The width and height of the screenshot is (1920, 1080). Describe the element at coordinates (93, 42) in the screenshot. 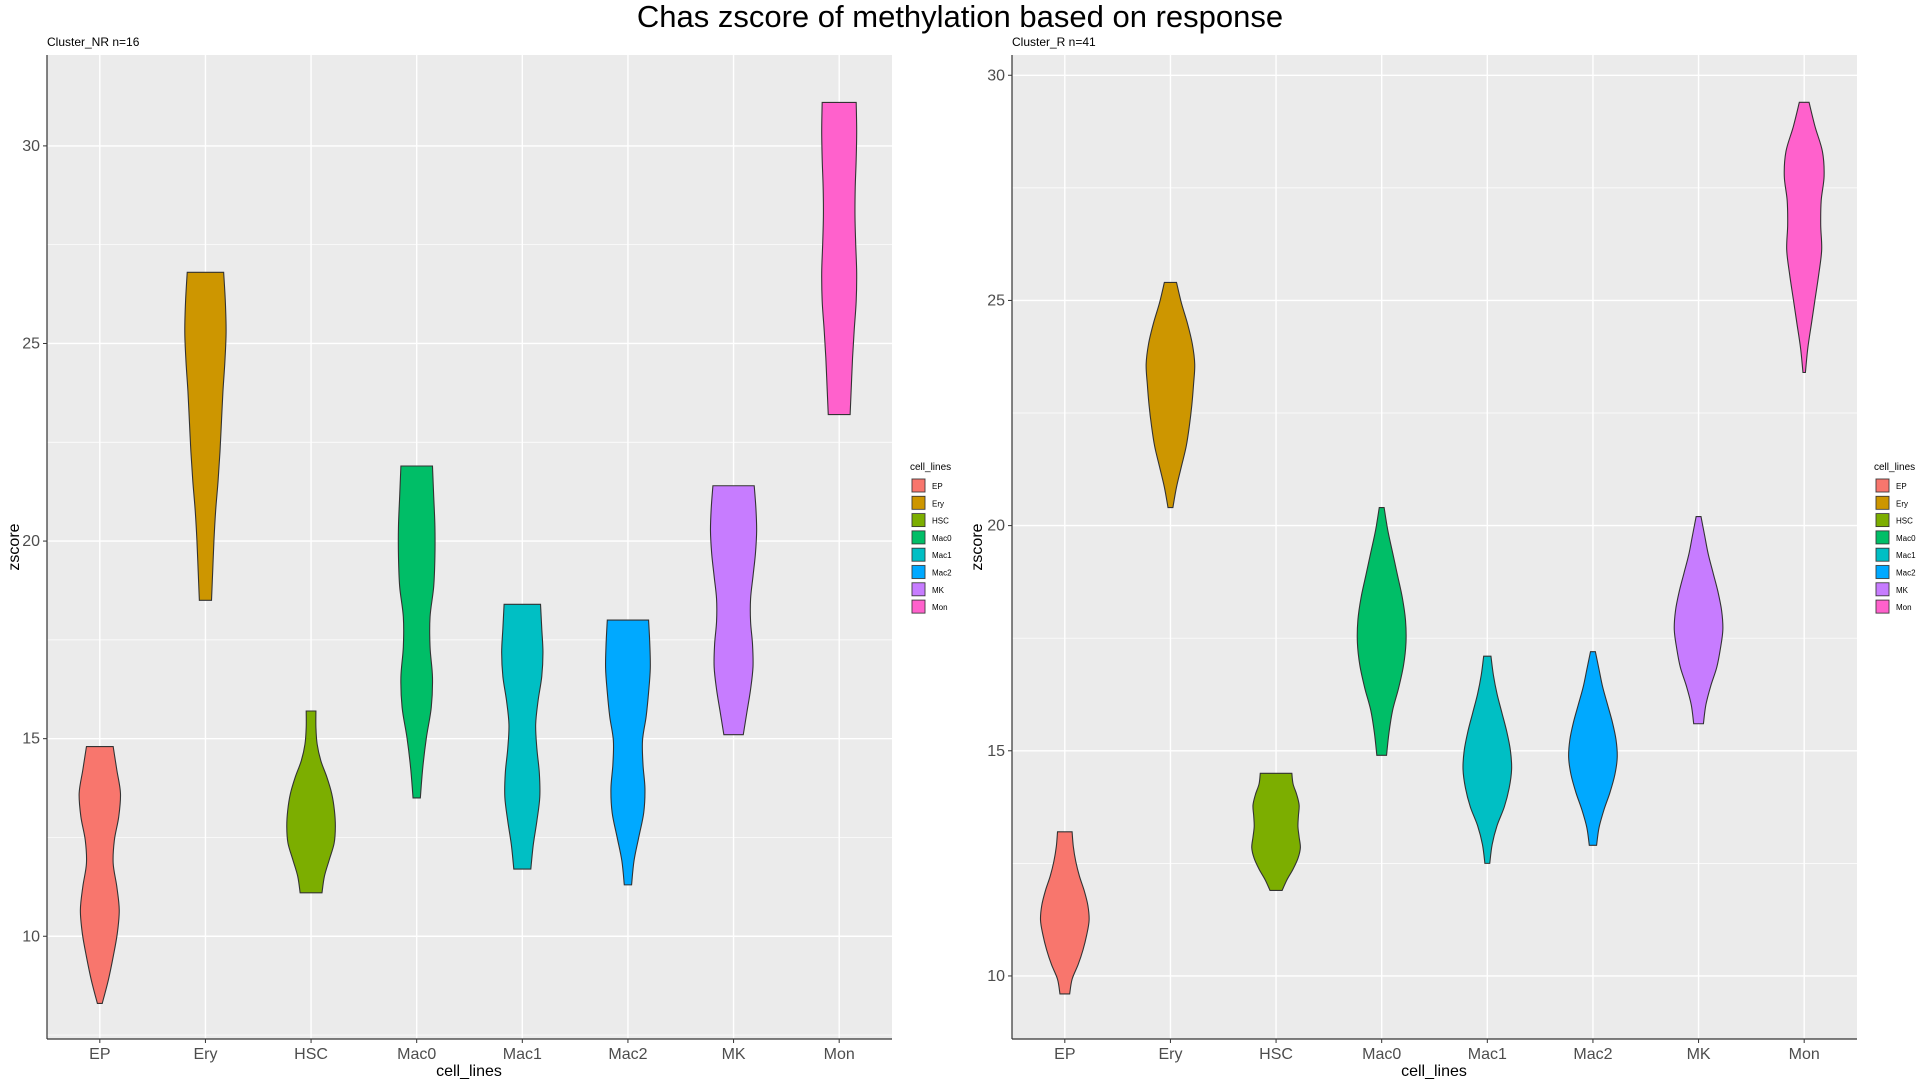

I see `panel-subtitle: Cluster_NR n=16` at that location.